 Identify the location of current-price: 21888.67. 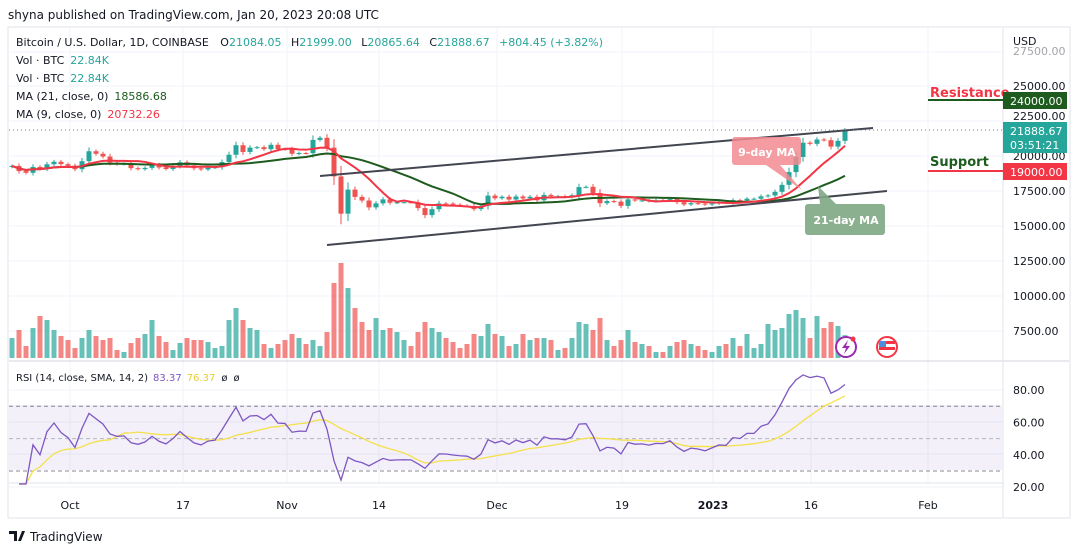
(1036, 131).